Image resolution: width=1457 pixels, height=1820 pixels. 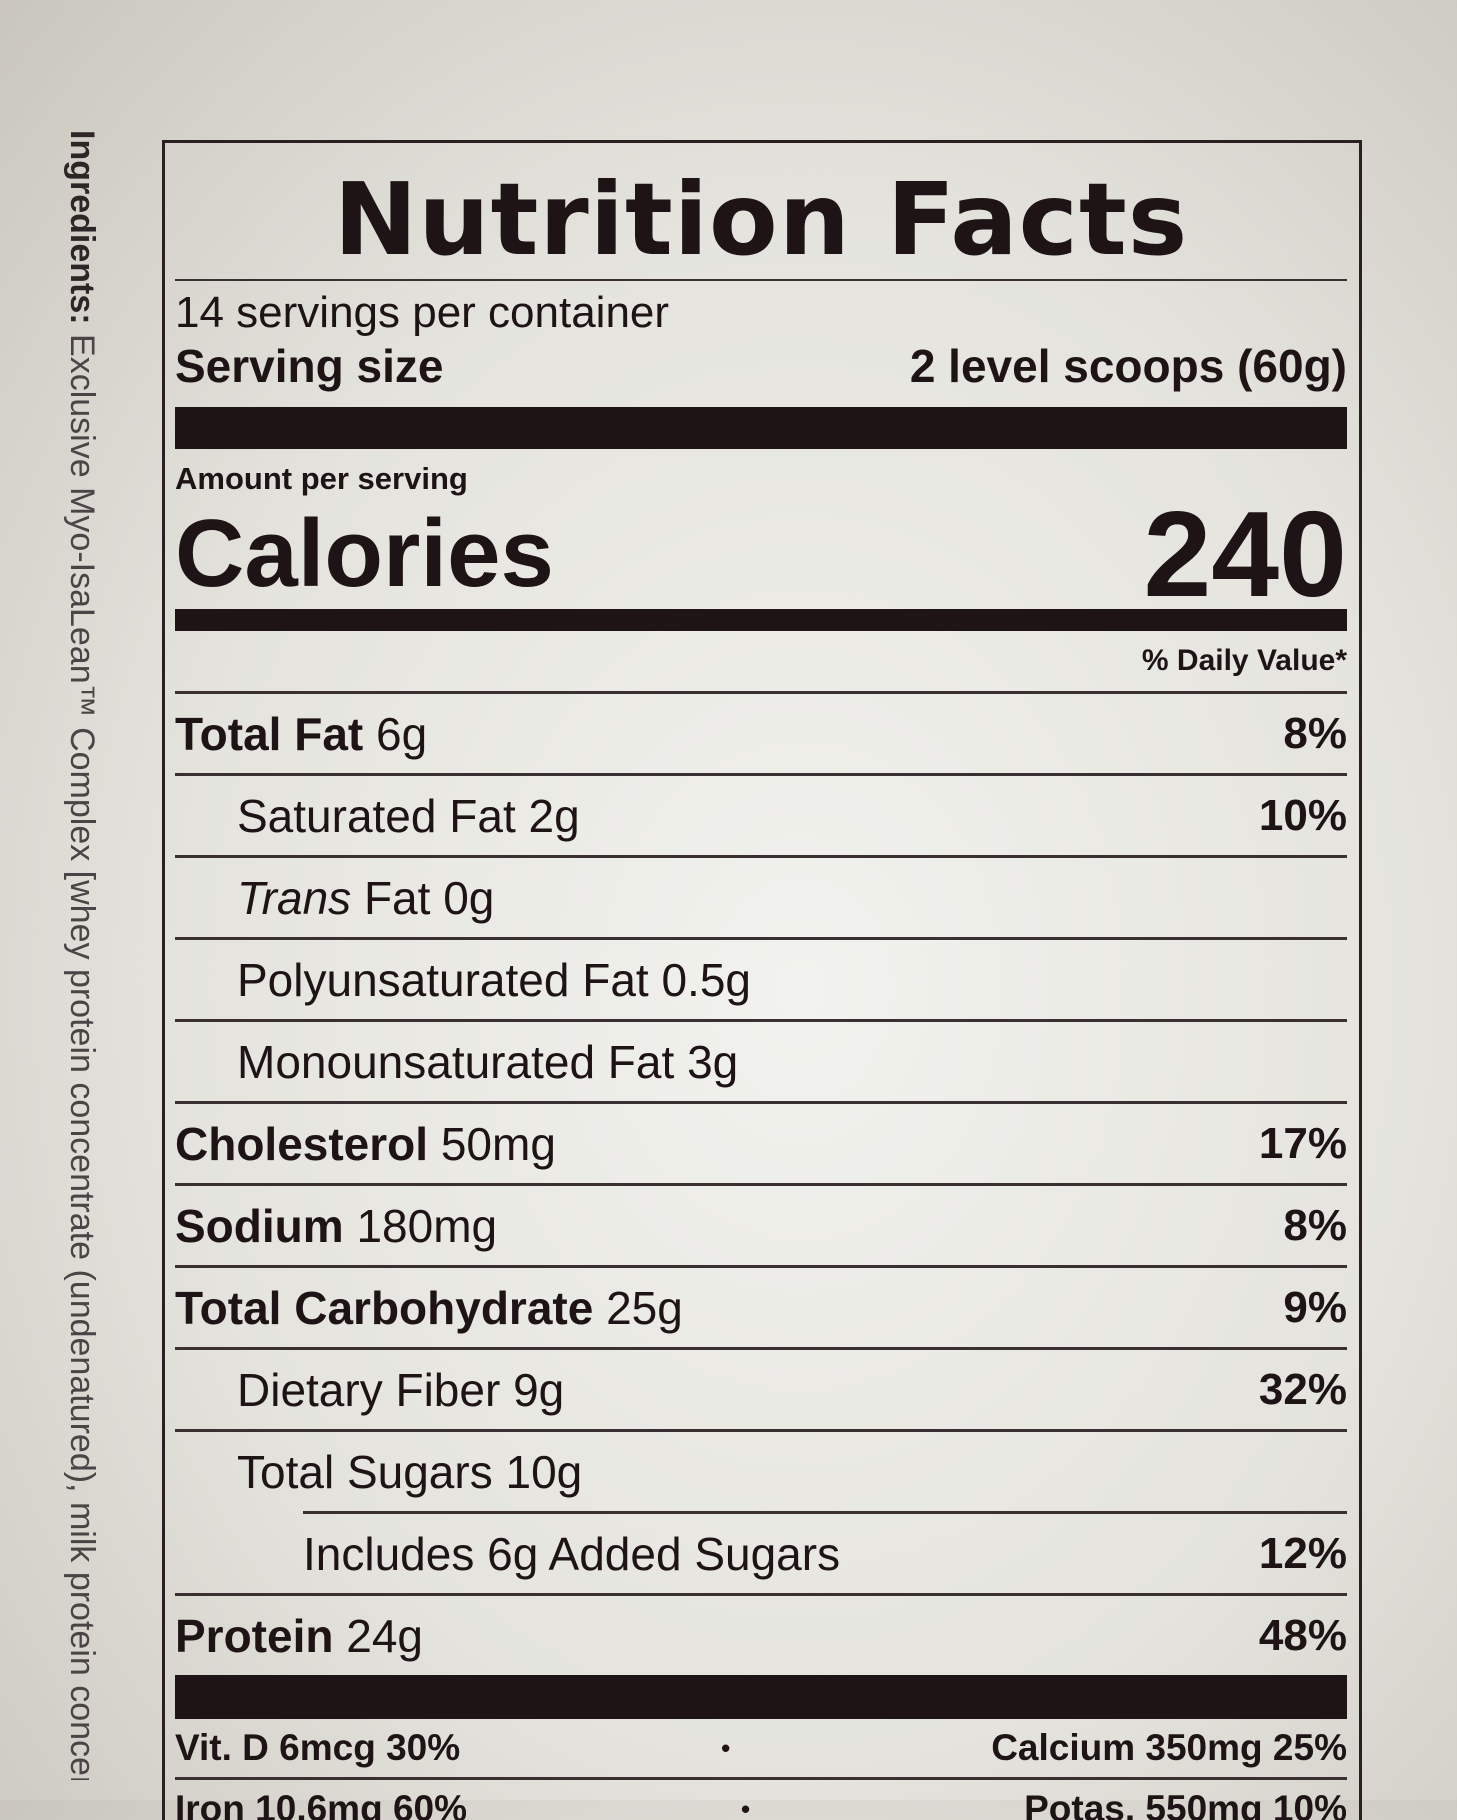 I want to click on nutrient-name: Total Fat 6g, so click(x=301, y=734).